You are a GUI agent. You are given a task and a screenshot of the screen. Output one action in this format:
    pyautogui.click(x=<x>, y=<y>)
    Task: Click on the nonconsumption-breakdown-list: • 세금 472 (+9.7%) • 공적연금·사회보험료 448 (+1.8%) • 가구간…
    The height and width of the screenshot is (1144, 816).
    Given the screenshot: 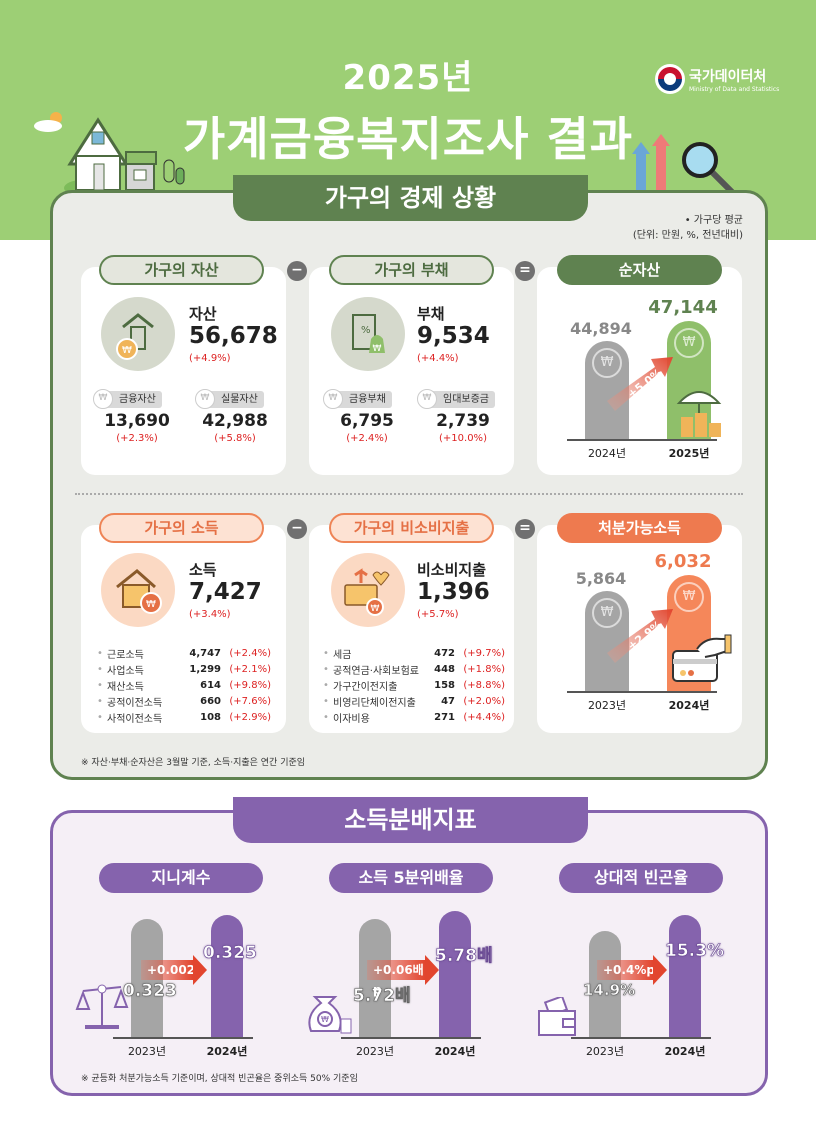 What is the action you would take?
    pyautogui.click(x=414, y=685)
    